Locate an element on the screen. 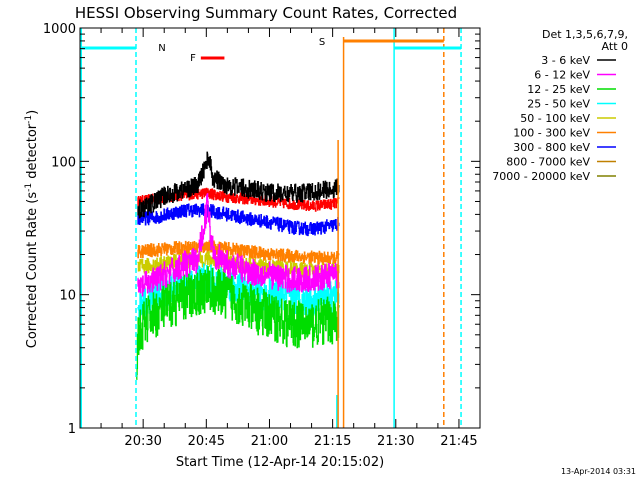 This screenshot has height=480, width=640. series-line-100-300-kev is located at coordinates (238, 253).